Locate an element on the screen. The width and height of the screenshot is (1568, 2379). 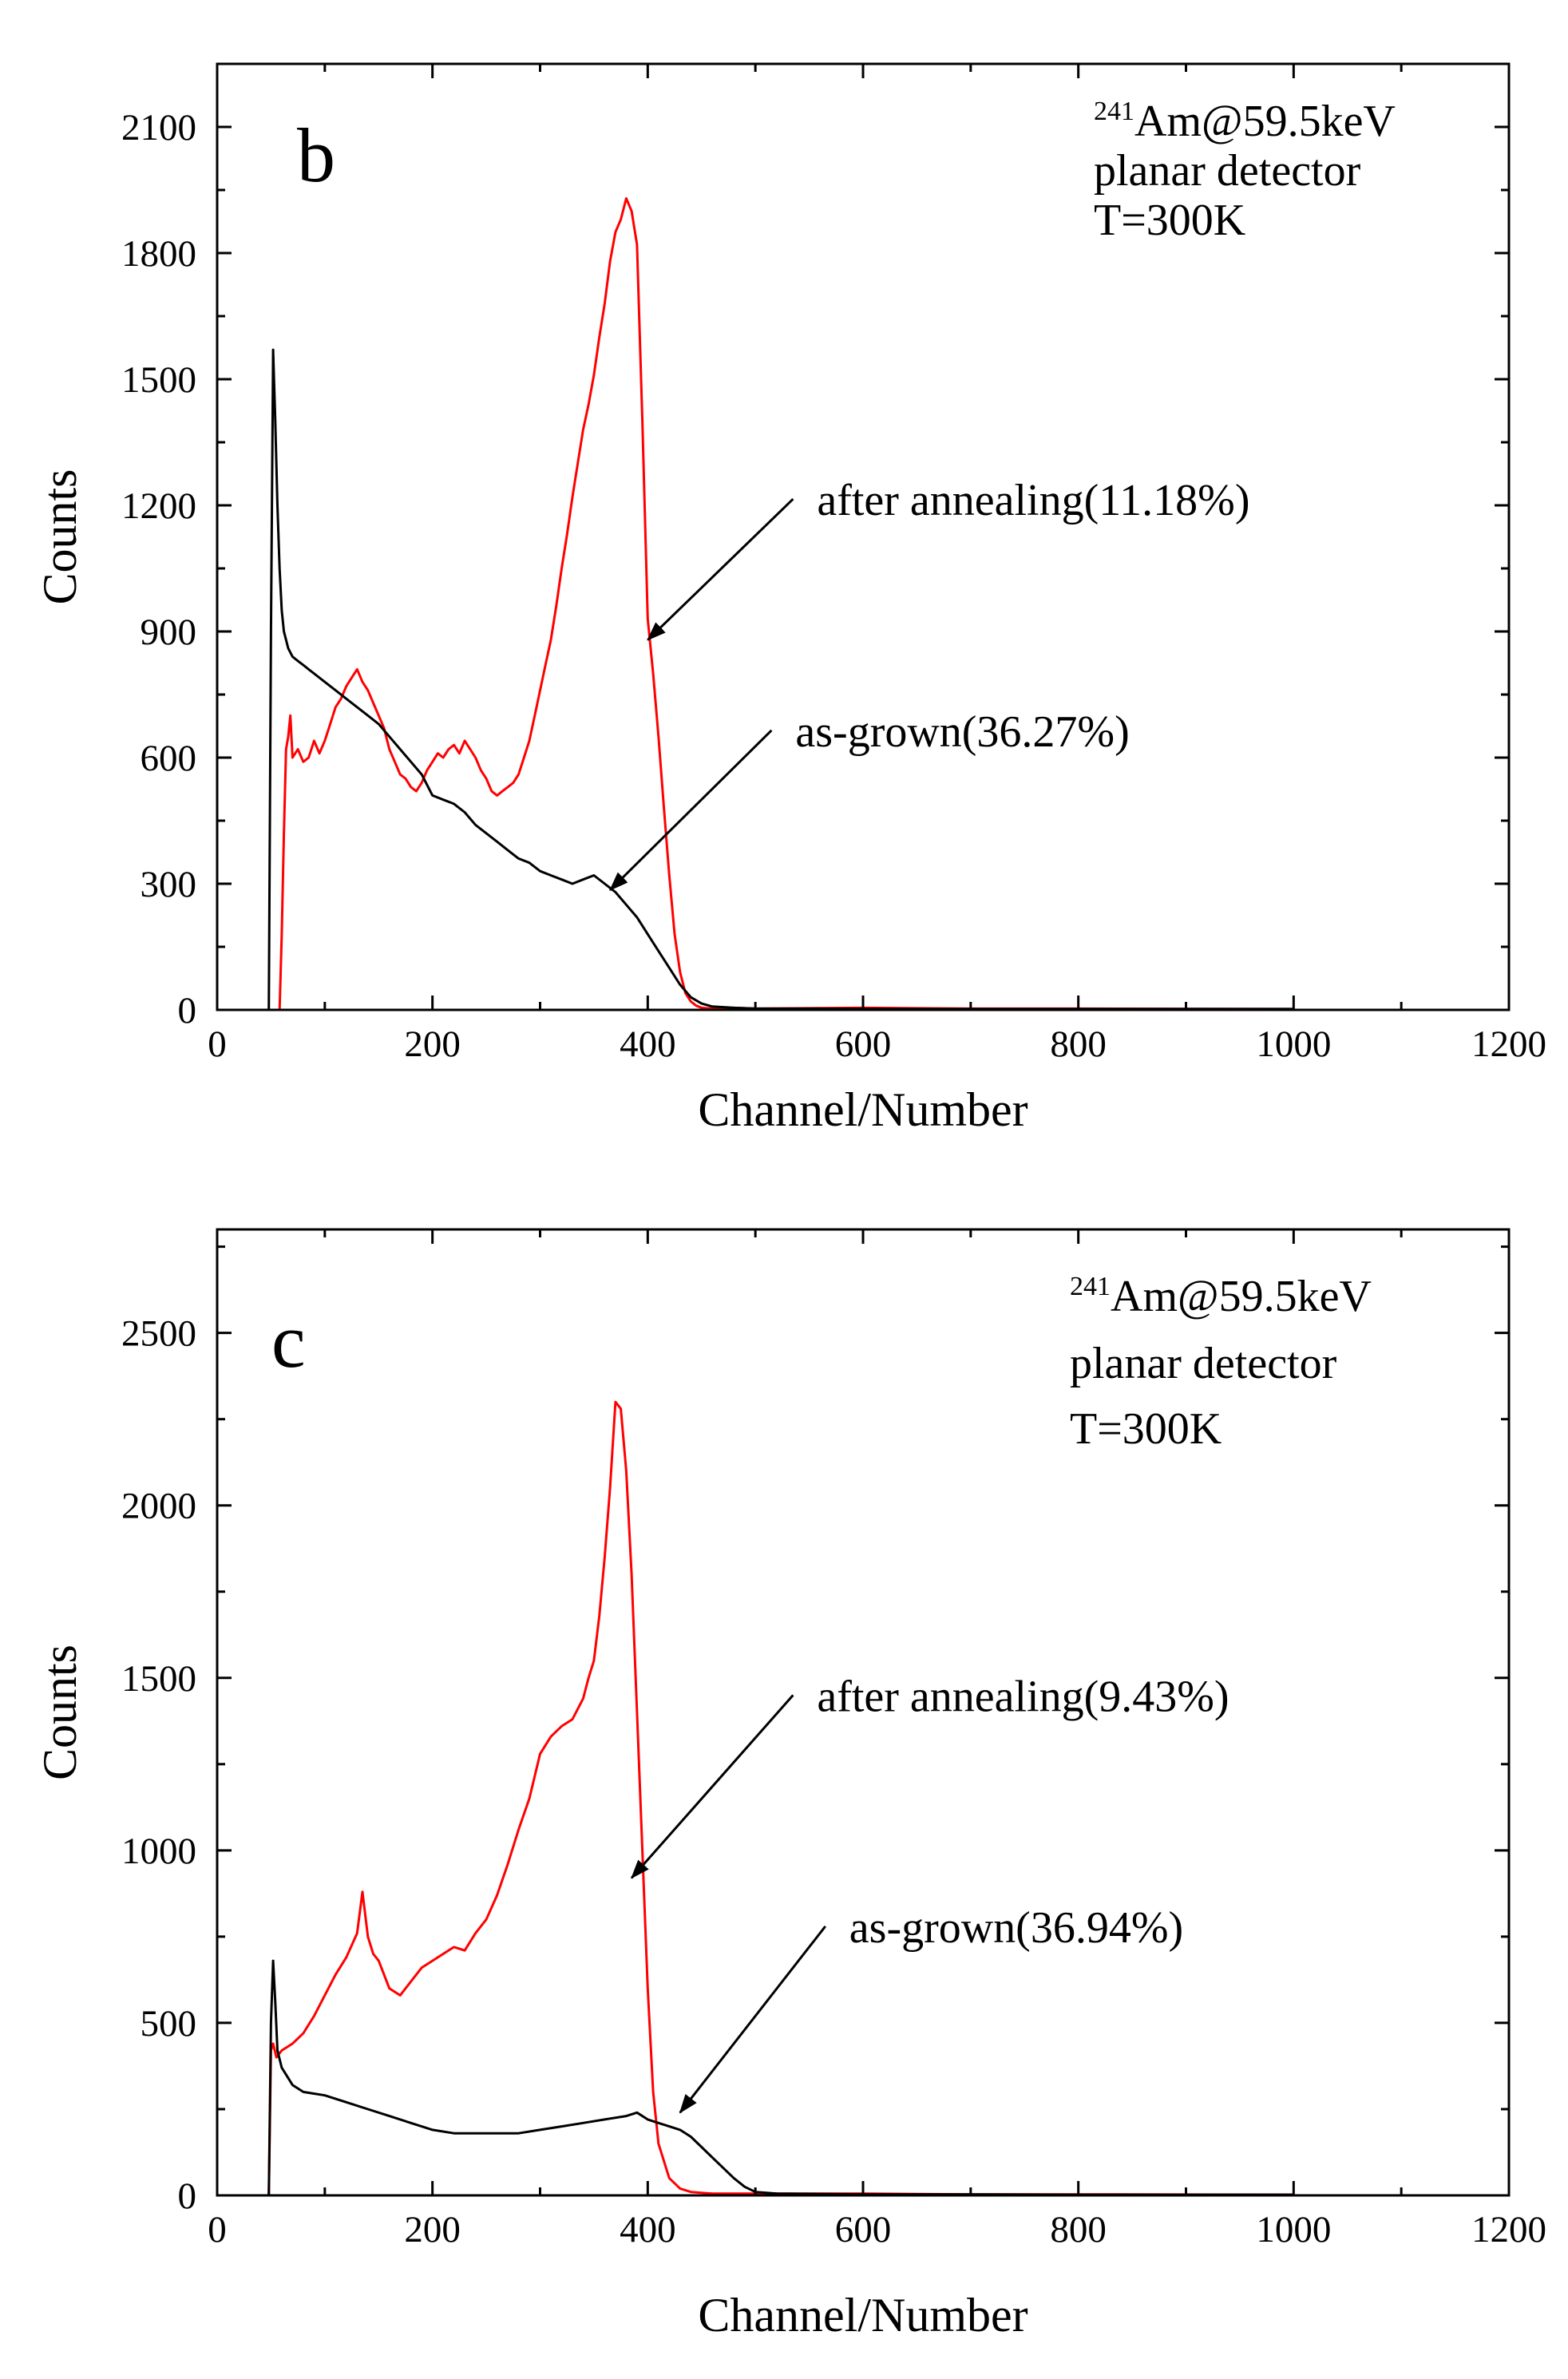
panel-b-info-source: 241Am@59.5keV is located at coordinates (1245, 122).